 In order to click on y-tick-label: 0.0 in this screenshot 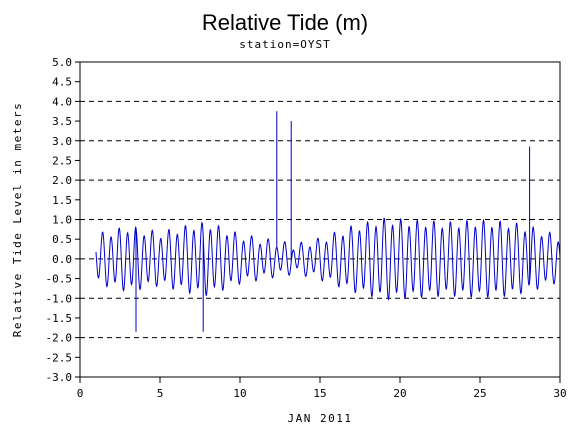, I will do `click(62, 259)`.